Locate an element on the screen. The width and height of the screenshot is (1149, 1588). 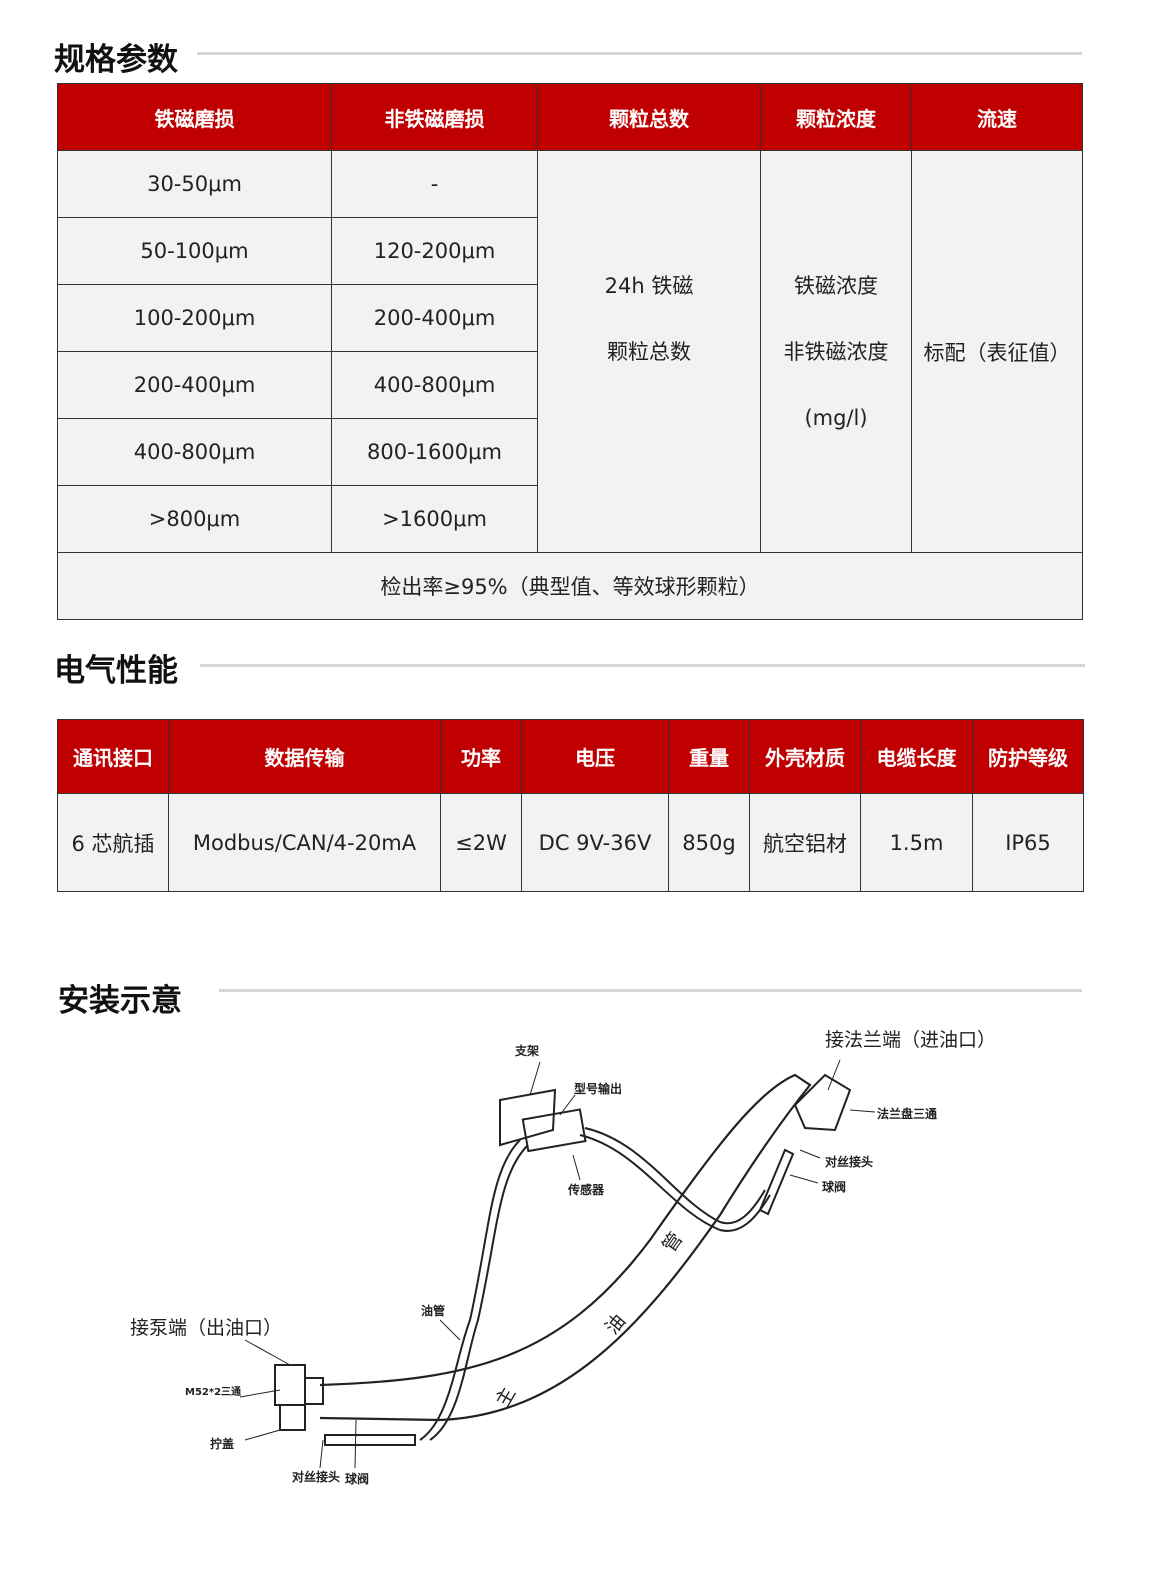
label-oil-pipe: 油管 is located at coordinates (433, 1311).